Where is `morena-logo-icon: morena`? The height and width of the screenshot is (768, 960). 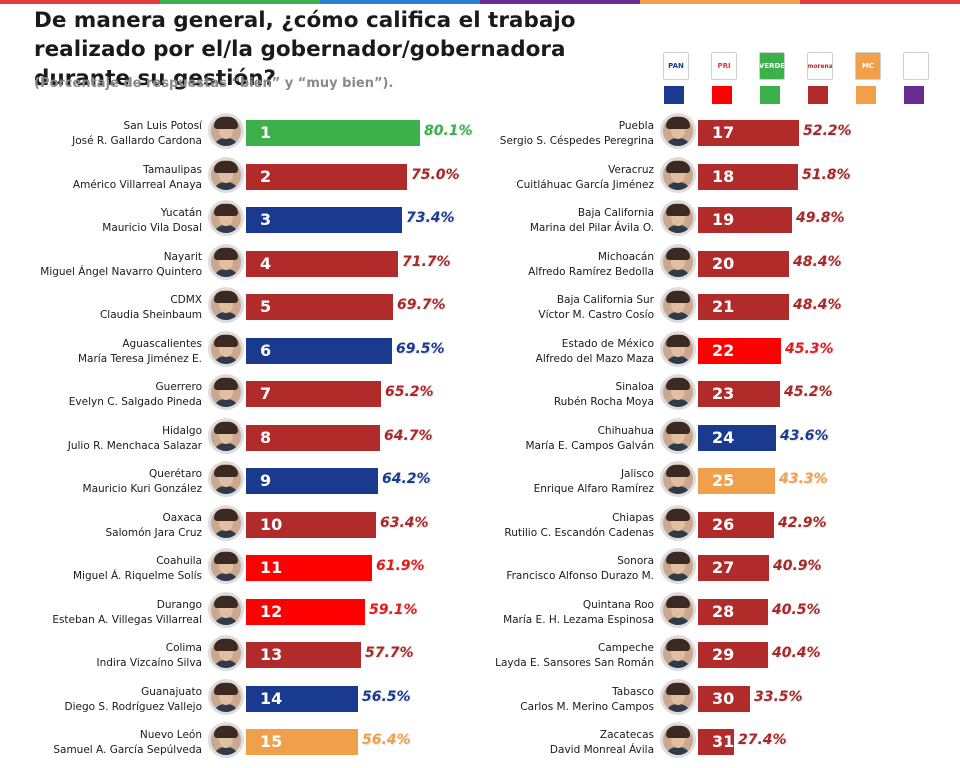 morena-logo-icon: morena is located at coordinates (820, 66).